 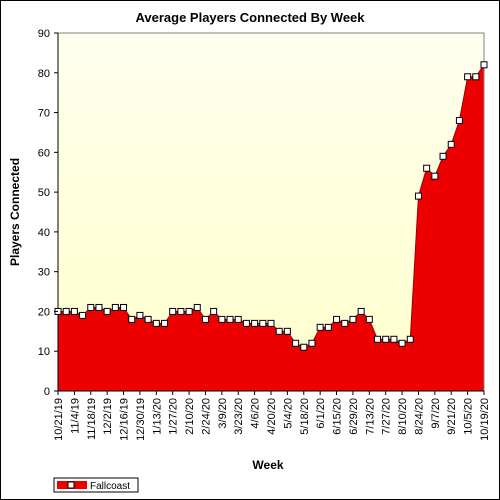 What do you see at coordinates (125, 419) in the screenshot?
I see `x-tick-label: 12/16/19` at bounding box center [125, 419].